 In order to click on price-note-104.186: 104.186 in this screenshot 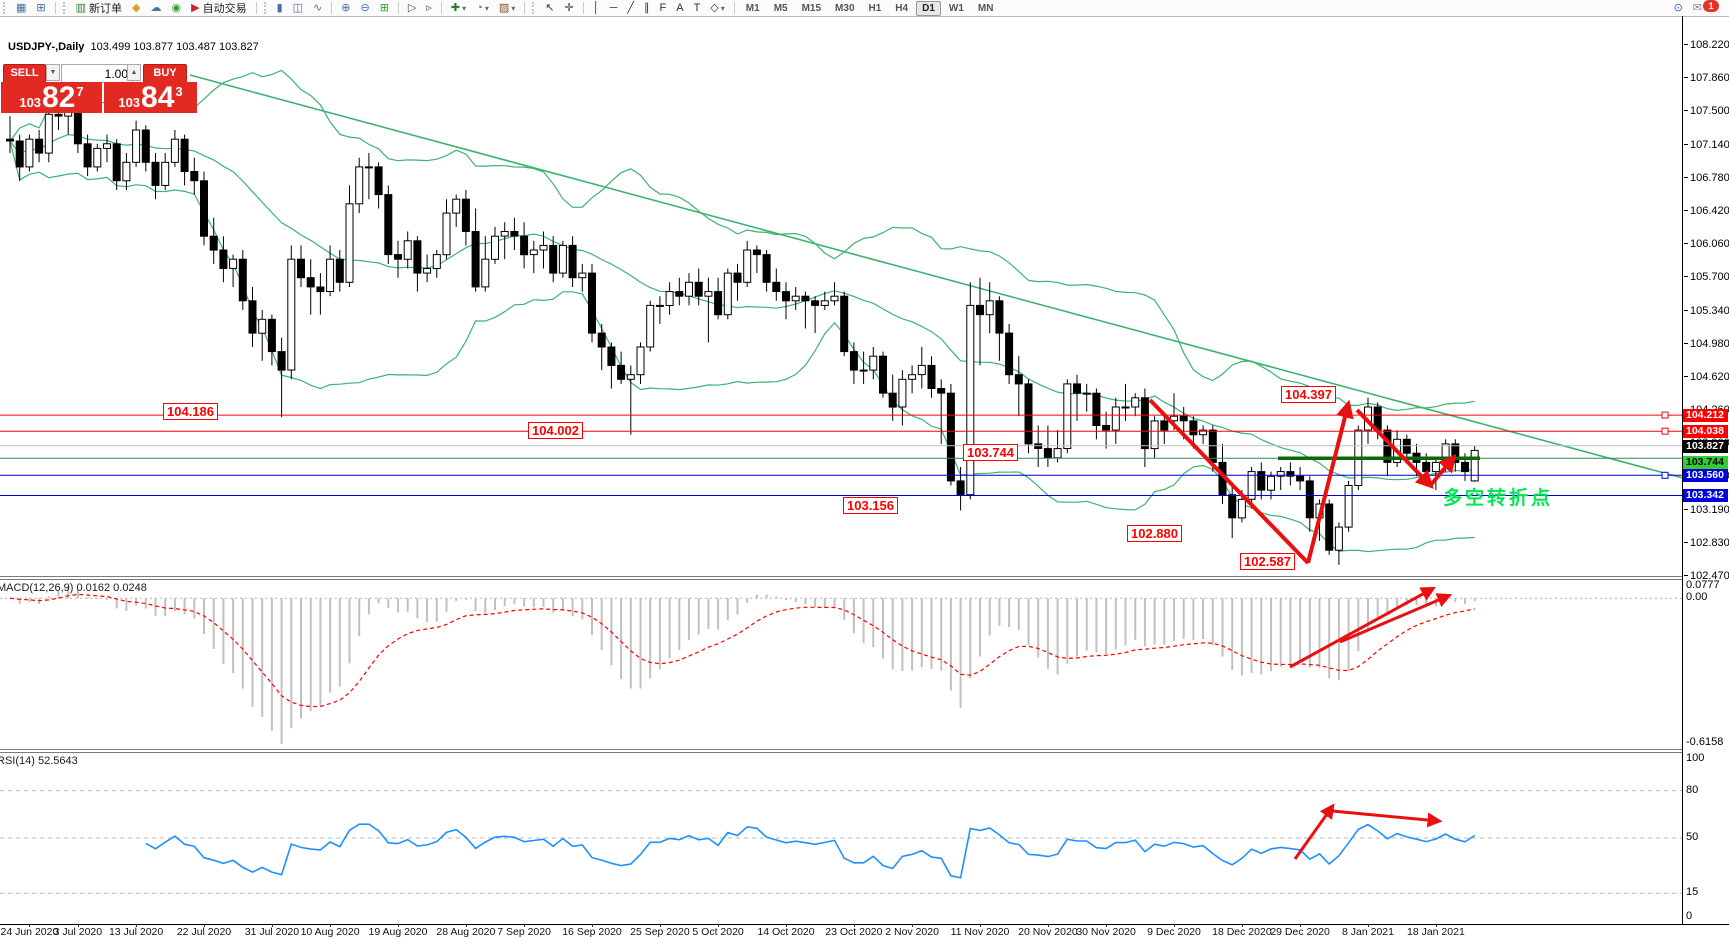, I will do `click(190, 411)`.